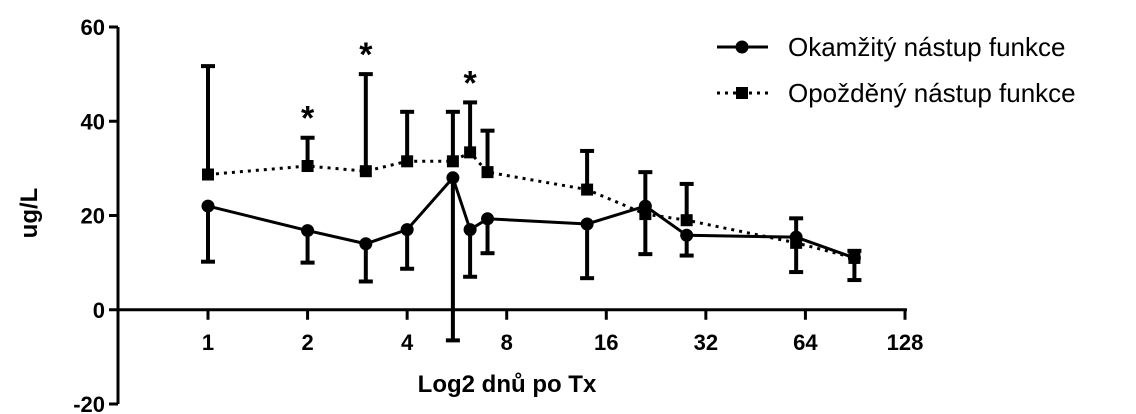 This screenshot has width=1136, height=414. I want to click on legend-label: Okamžitý nástup funkce, so click(926, 47).